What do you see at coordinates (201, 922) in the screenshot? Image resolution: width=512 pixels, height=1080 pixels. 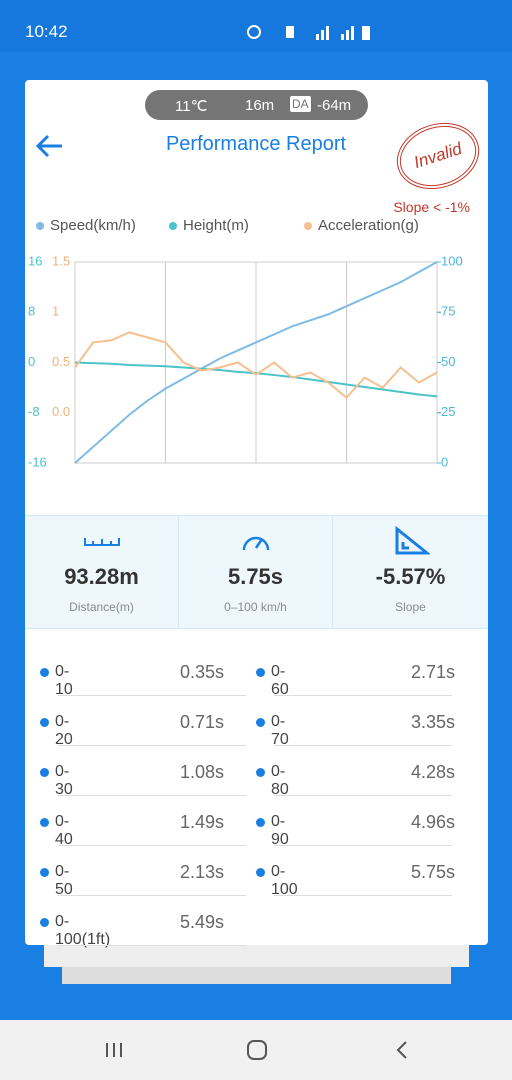 I see `split-time: 5.49s` at bounding box center [201, 922].